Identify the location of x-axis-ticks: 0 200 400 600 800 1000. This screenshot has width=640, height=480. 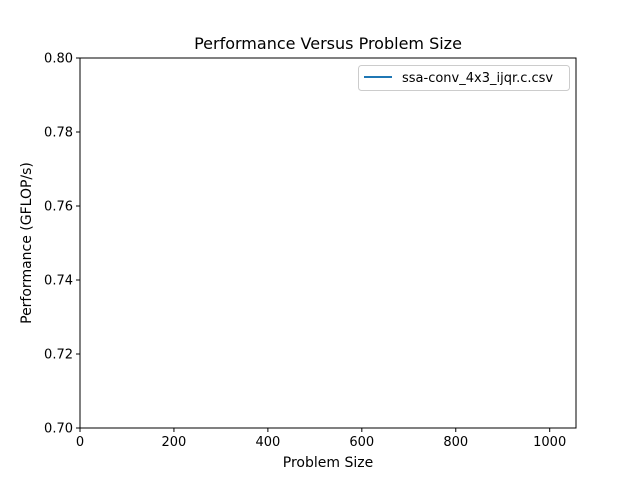
(321, 439).